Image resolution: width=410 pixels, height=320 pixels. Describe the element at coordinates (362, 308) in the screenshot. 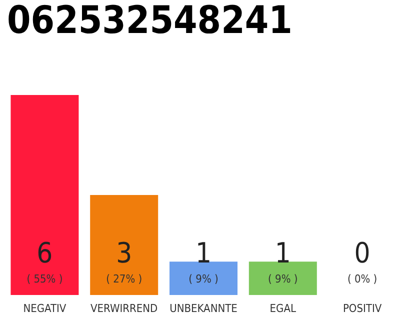

I see `x-tick-label: POSITIV` at that location.